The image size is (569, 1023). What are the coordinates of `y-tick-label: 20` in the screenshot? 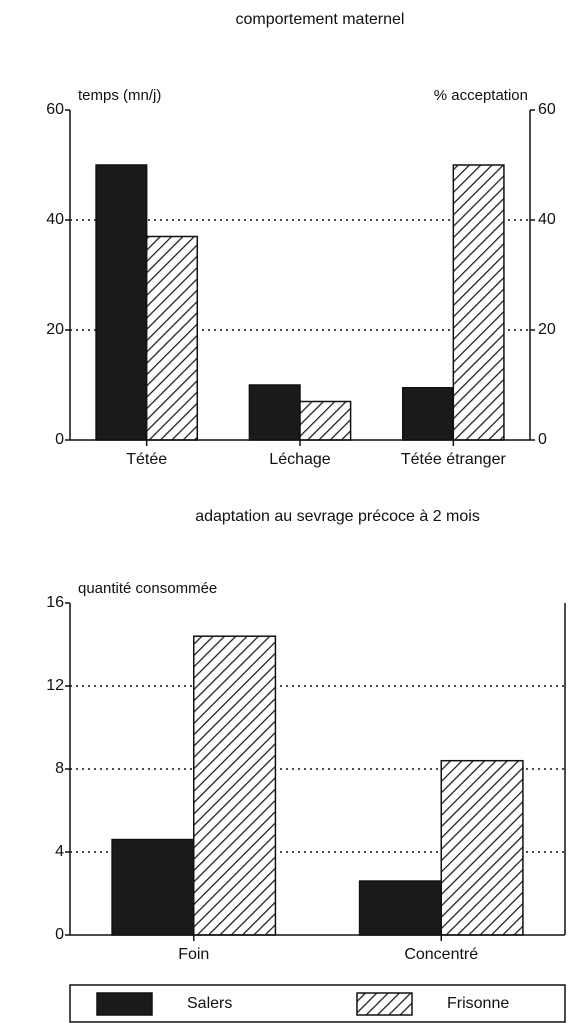 It's located at (55, 329).